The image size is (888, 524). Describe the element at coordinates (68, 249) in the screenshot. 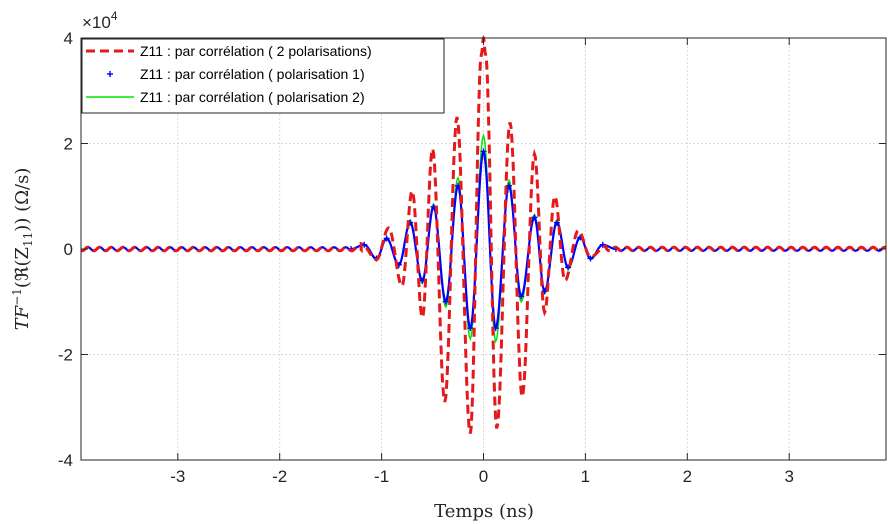

I see `y-tick-label: 0` at that location.